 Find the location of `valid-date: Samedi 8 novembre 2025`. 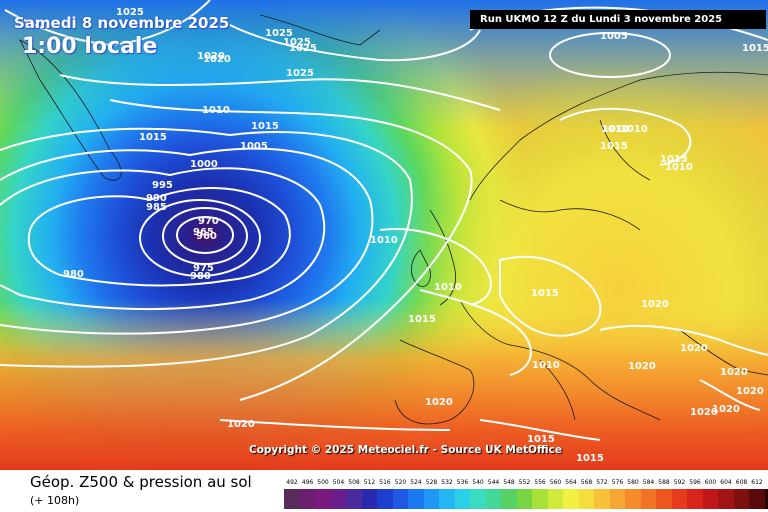

valid-date: Samedi 8 novembre 2025 is located at coordinates (122, 23).